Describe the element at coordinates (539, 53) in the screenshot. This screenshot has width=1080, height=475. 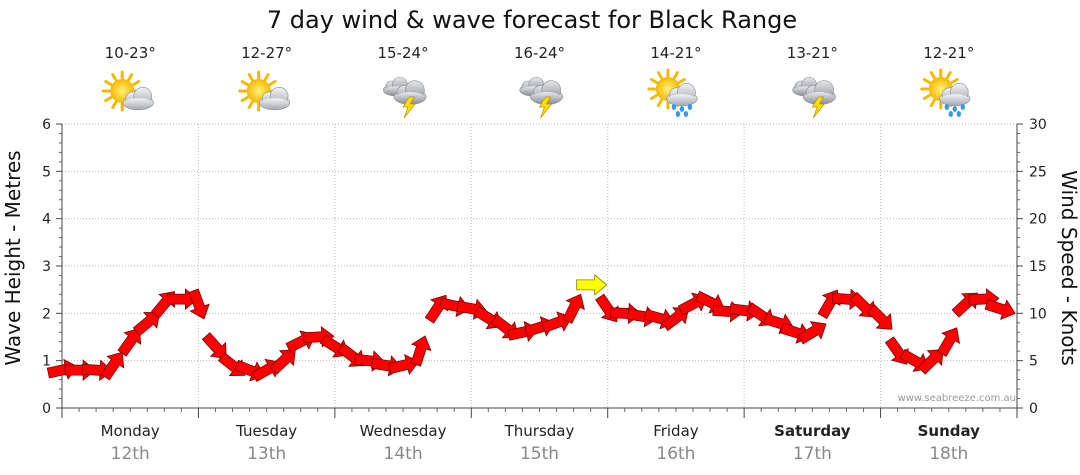
I see `temperature-range: 16-24°` at that location.